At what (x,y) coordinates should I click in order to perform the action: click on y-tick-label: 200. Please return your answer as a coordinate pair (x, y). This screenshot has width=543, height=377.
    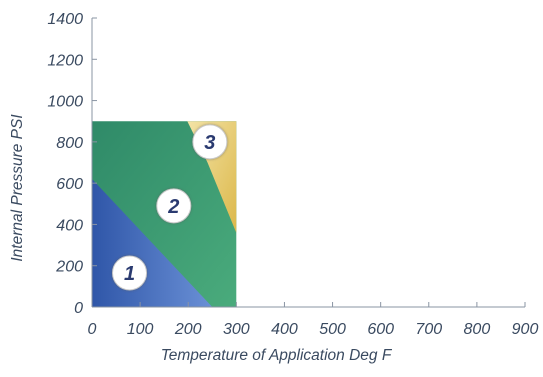
    Looking at the image, I should click on (69, 267).